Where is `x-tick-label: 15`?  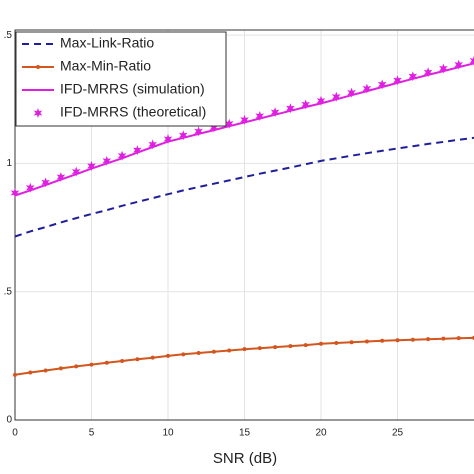 x-tick-label: 15 is located at coordinates (245, 433).